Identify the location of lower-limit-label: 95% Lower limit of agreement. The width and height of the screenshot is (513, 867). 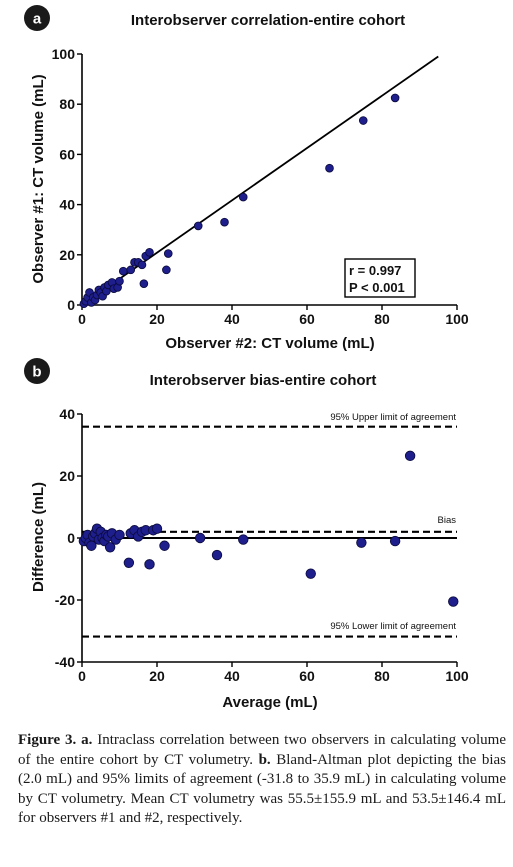
(393, 626).